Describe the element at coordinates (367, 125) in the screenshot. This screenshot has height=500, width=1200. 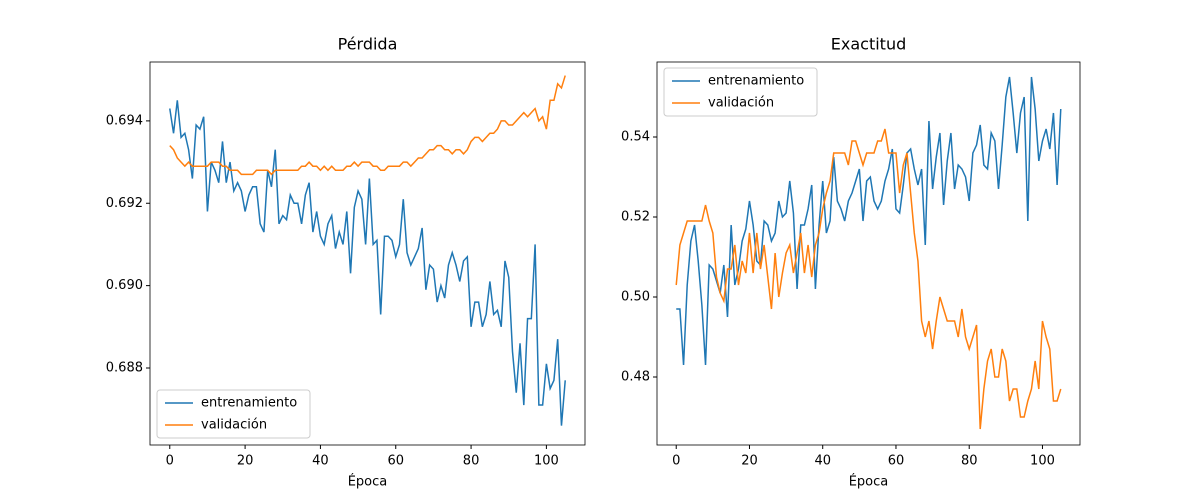
I see `series-line` at that location.